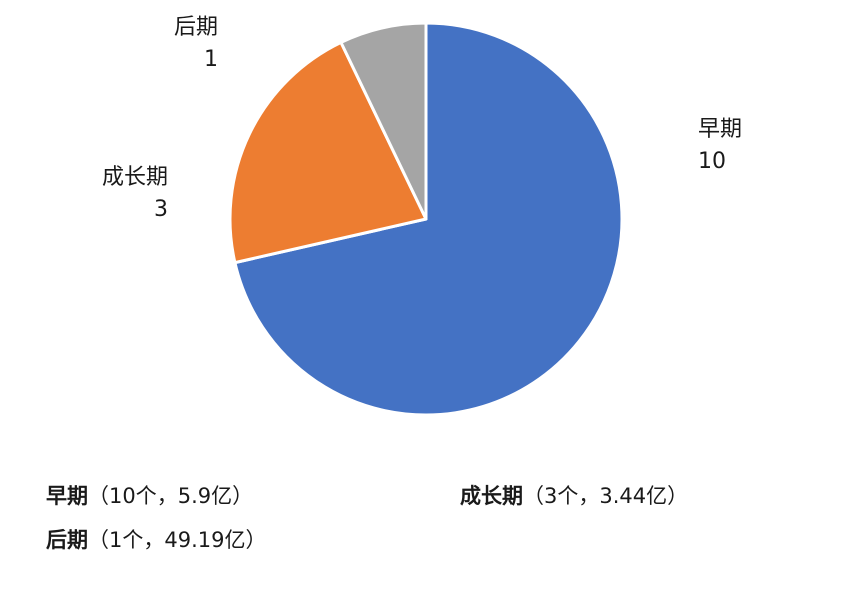 Image resolution: width=853 pixels, height=607 pixels. I want to click on slice-label-name-houqi: 后期, so click(196, 27).